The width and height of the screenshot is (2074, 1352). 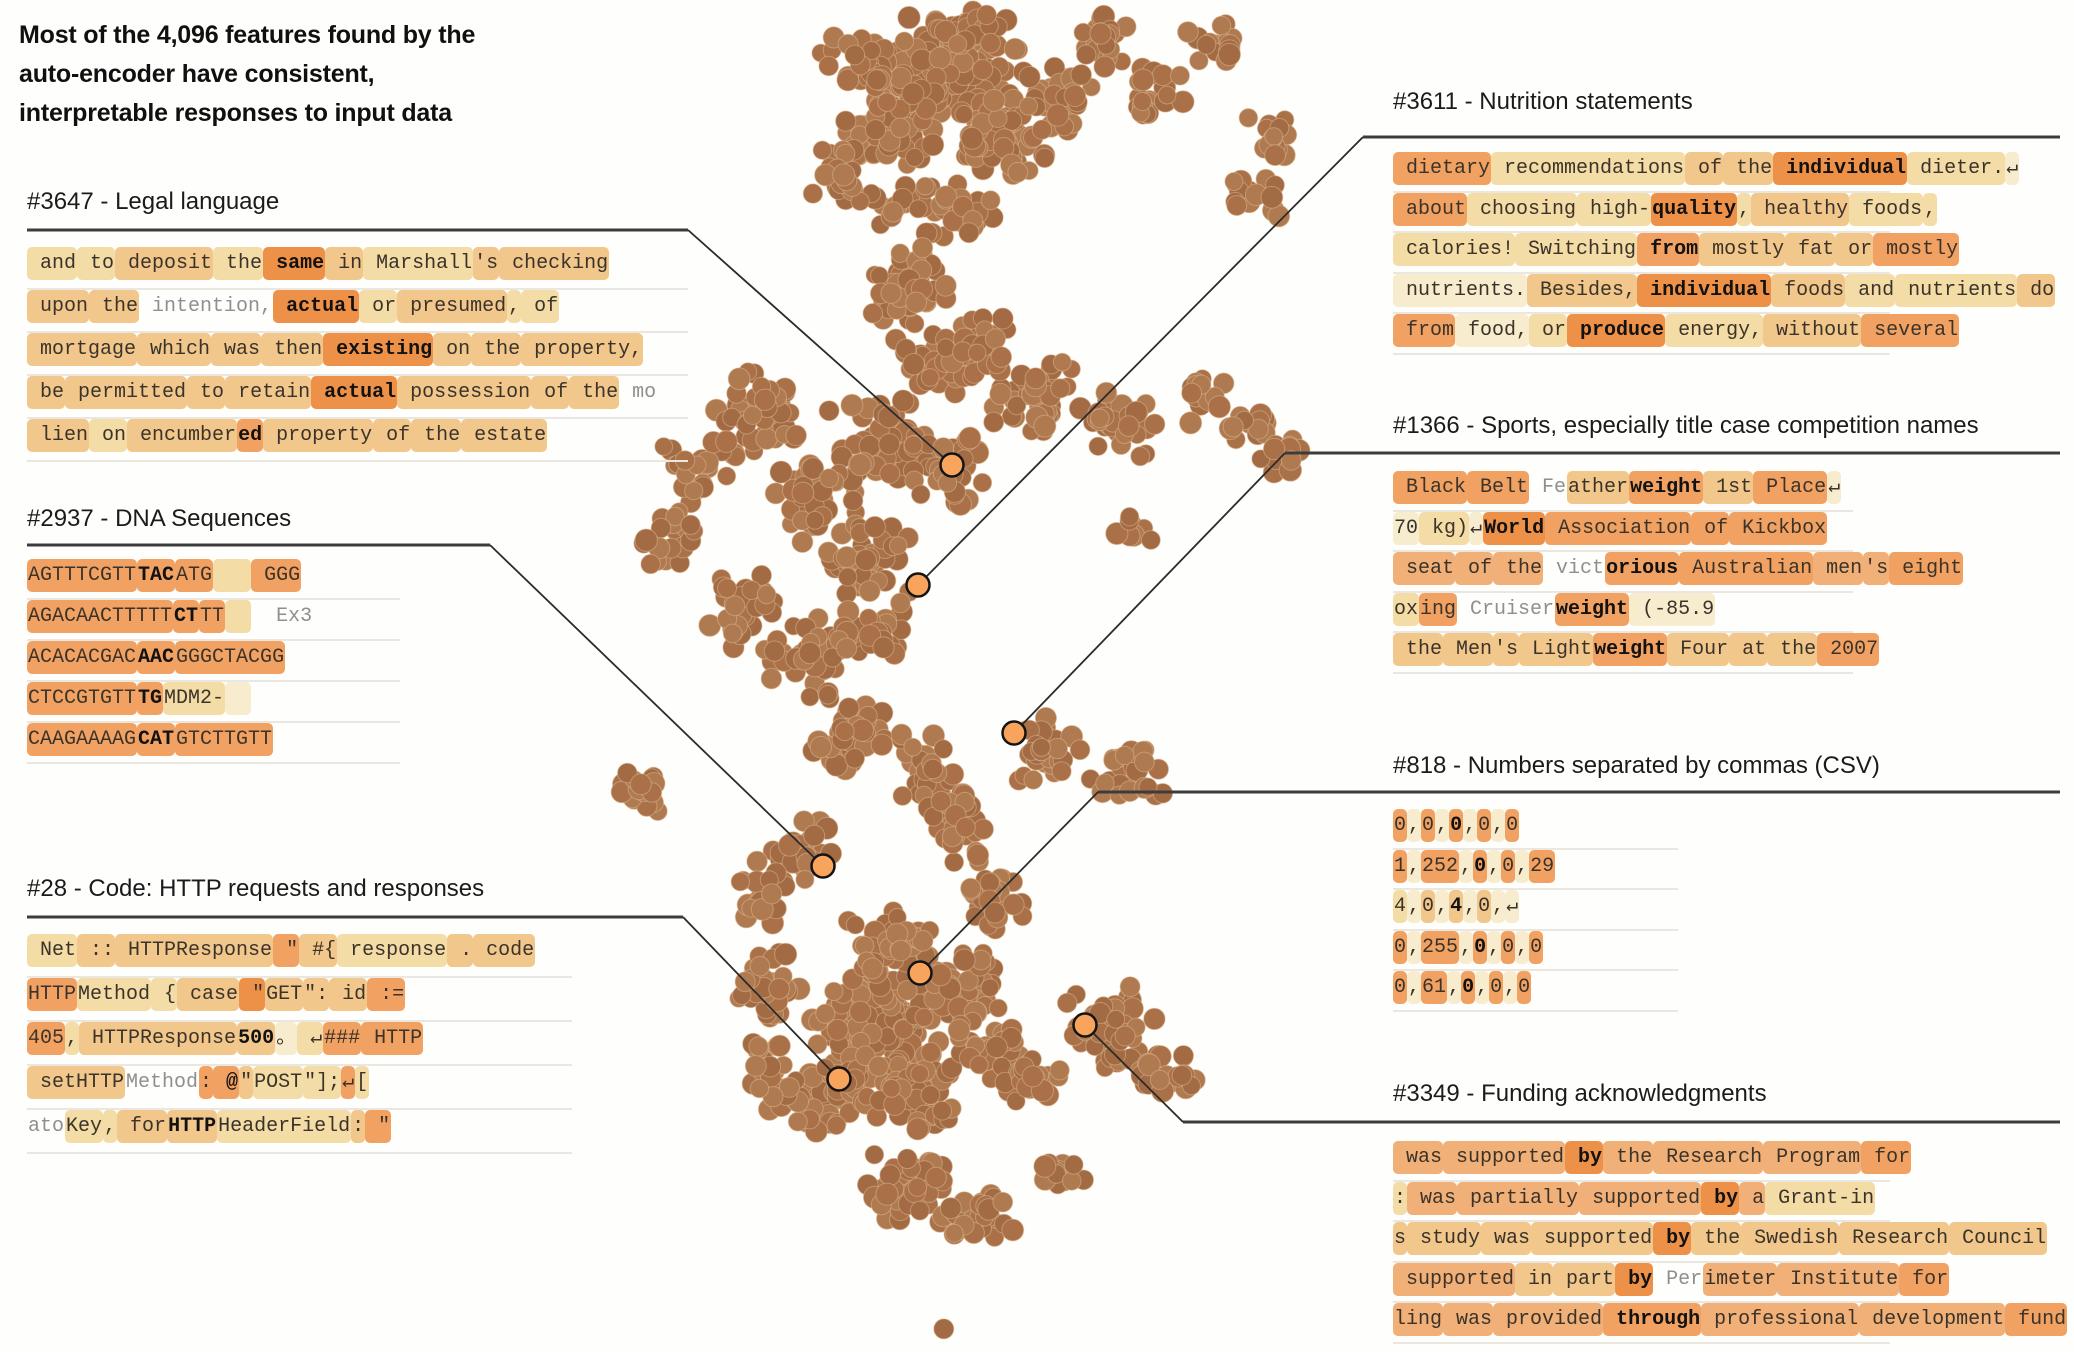 I want to click on snippet-row: : was partially supported by a Grant-in, so click(x=1641, y=1202).